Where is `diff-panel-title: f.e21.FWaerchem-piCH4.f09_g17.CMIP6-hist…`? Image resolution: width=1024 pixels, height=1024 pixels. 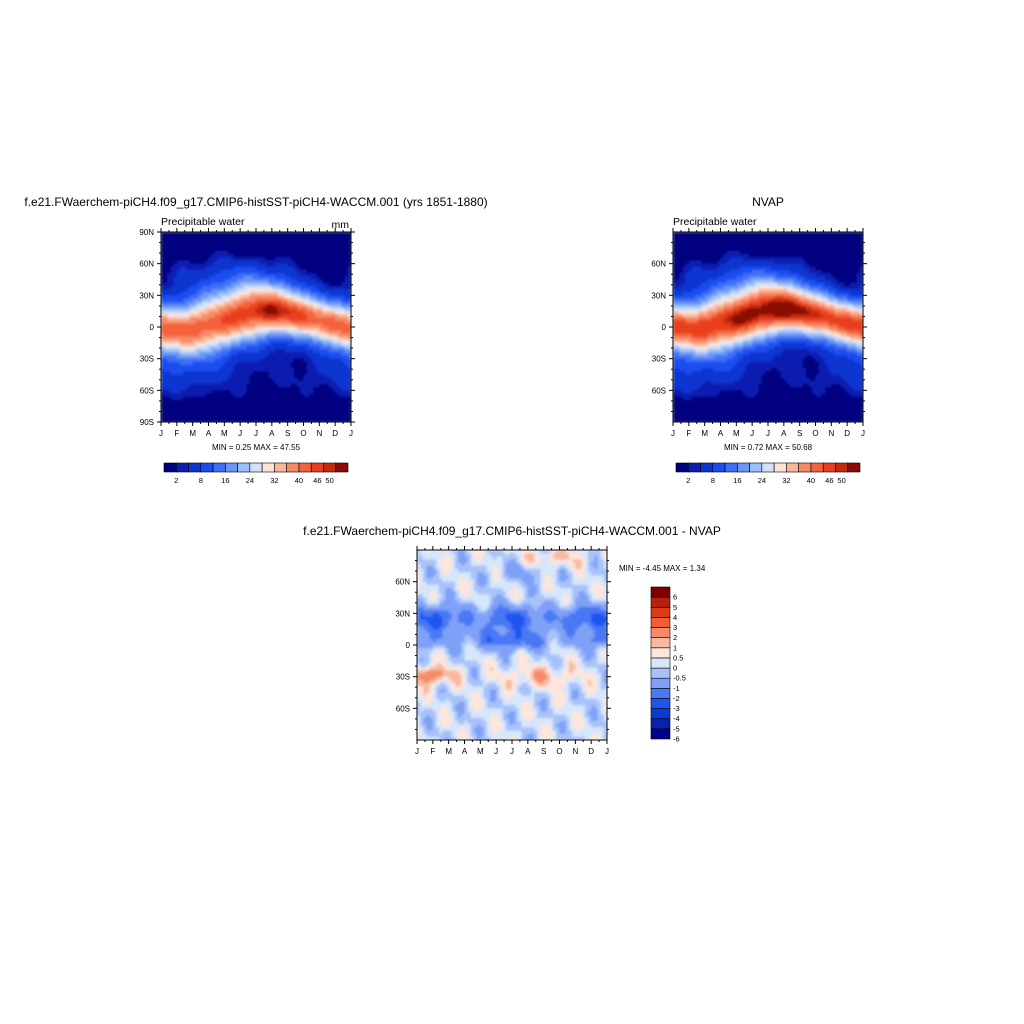 diff-panel-title: f.e21.FWaerchem-piCH4.f09_g17.CMIP6-hist… is located at coordinates (512, 531).